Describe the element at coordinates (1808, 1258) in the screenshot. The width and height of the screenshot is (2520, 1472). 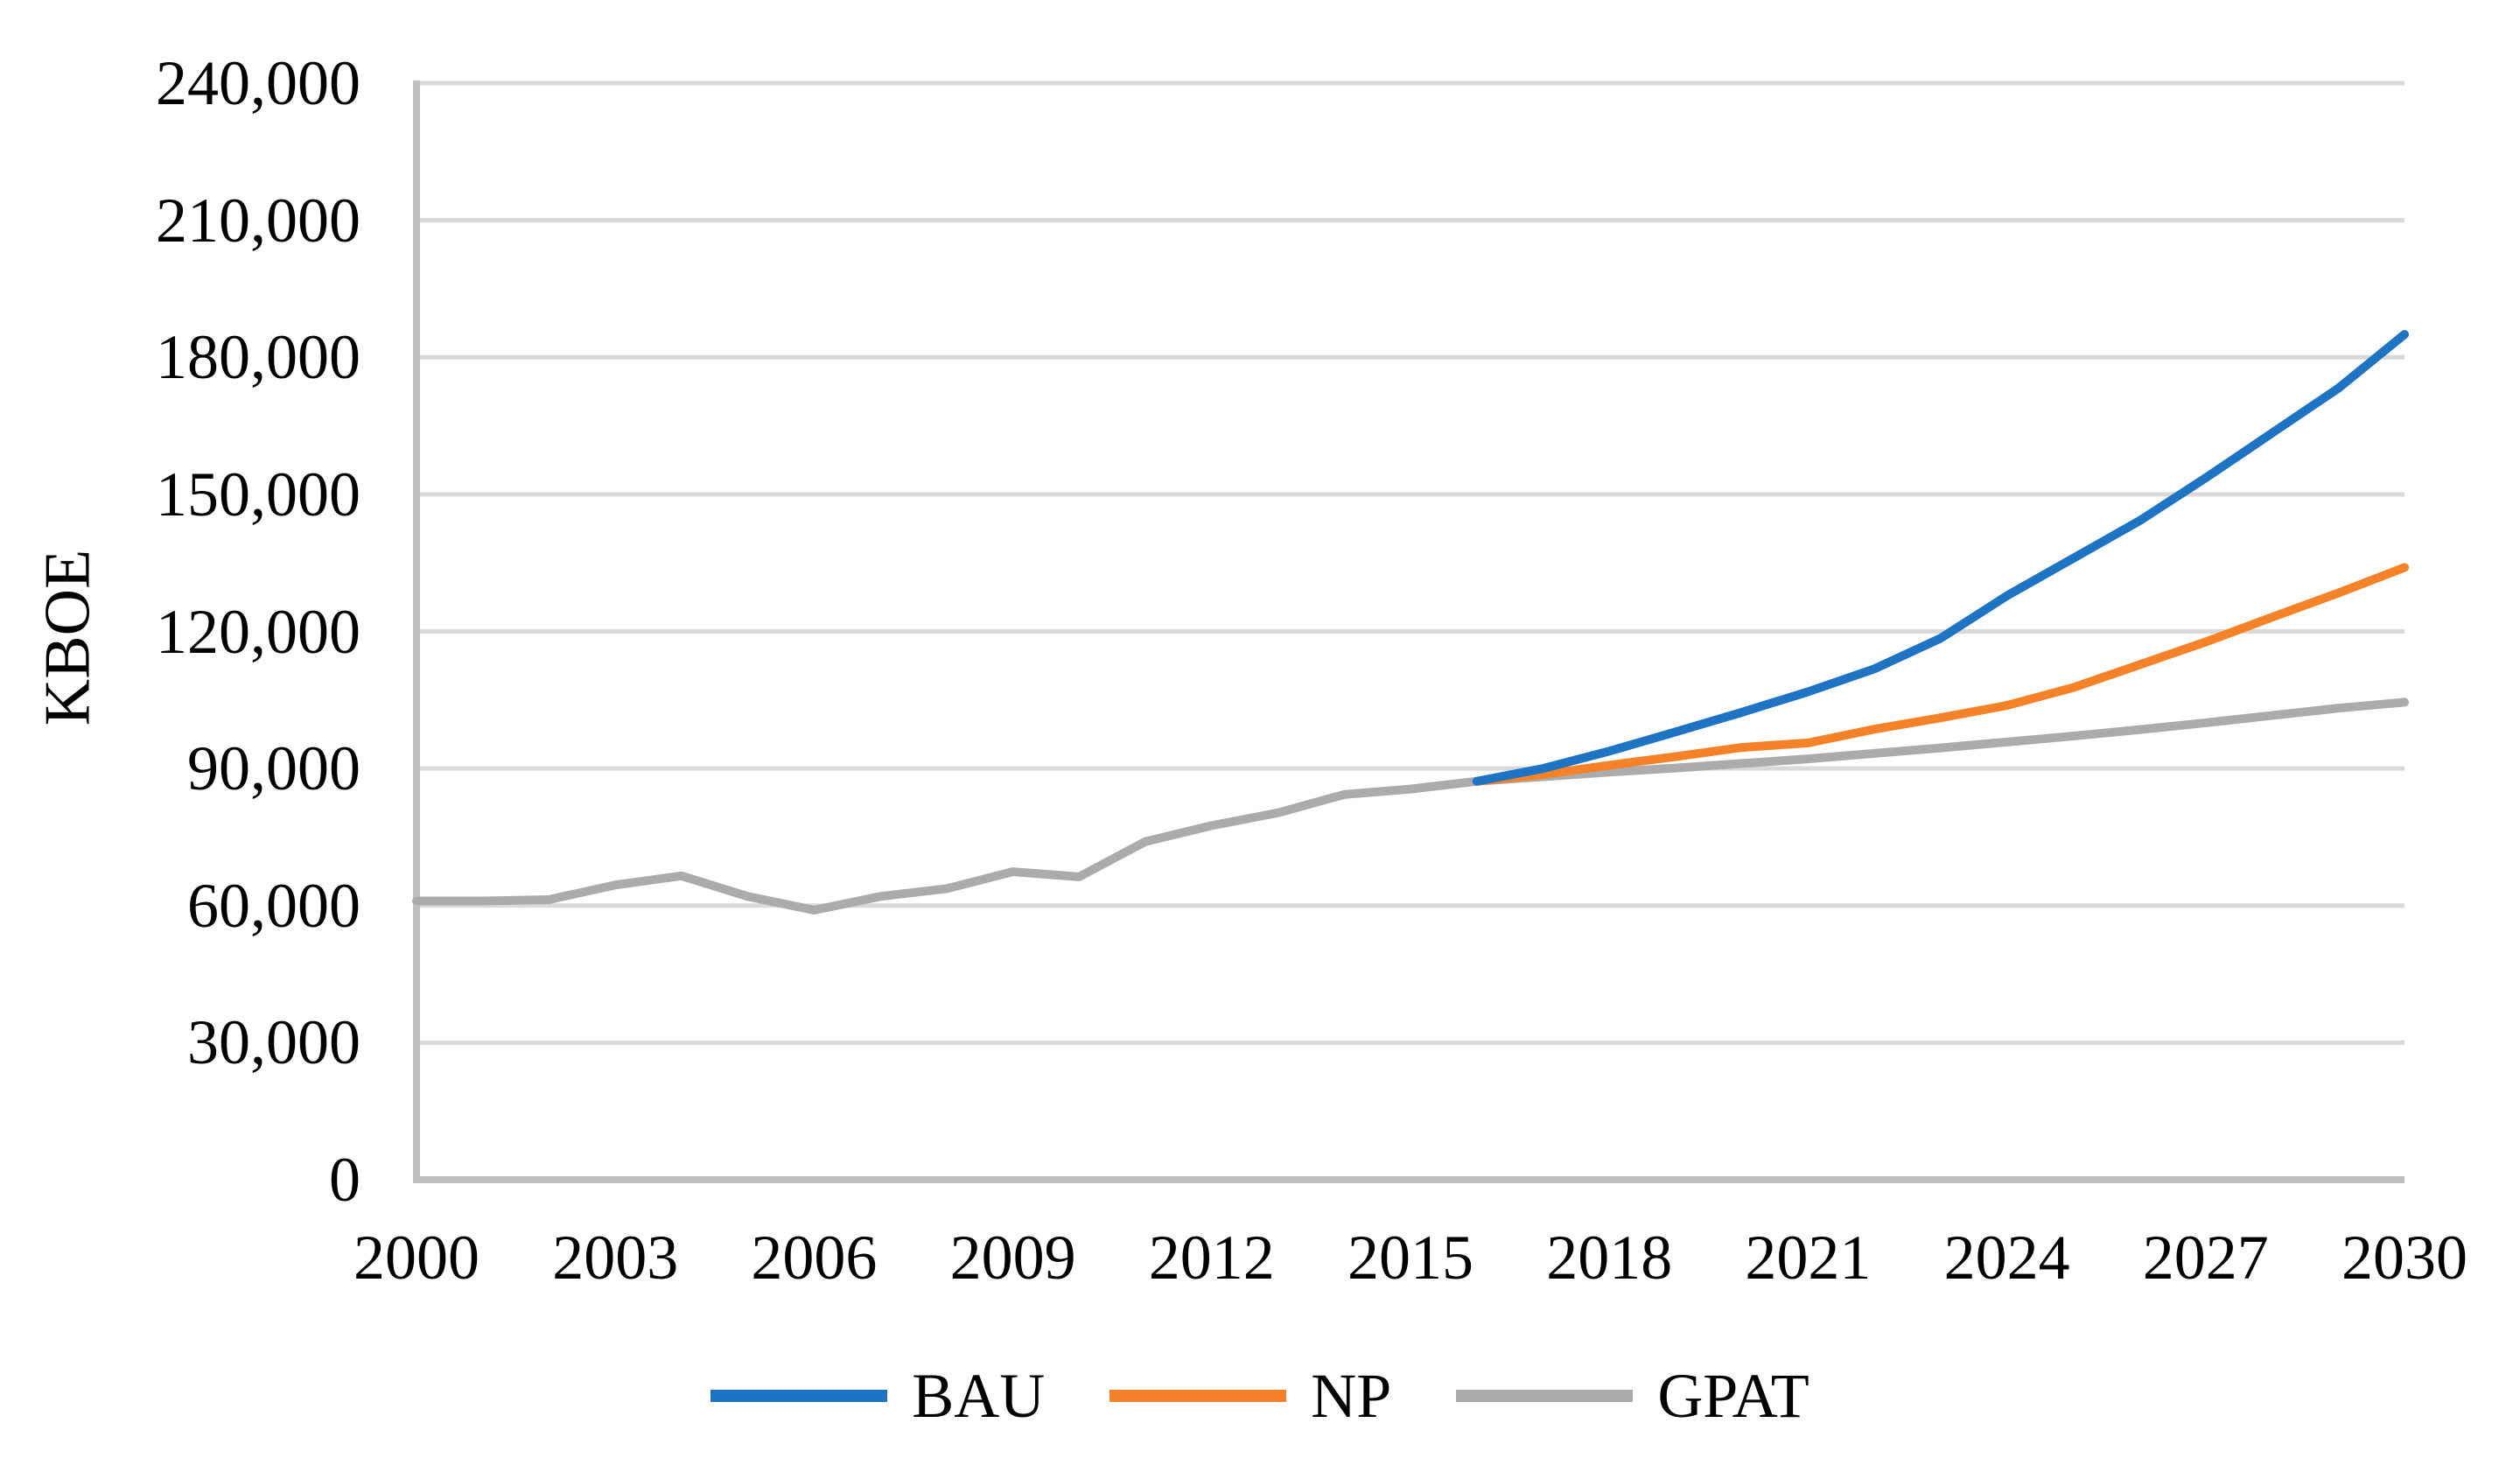
I see `x-tick-label: 2021` at that location.